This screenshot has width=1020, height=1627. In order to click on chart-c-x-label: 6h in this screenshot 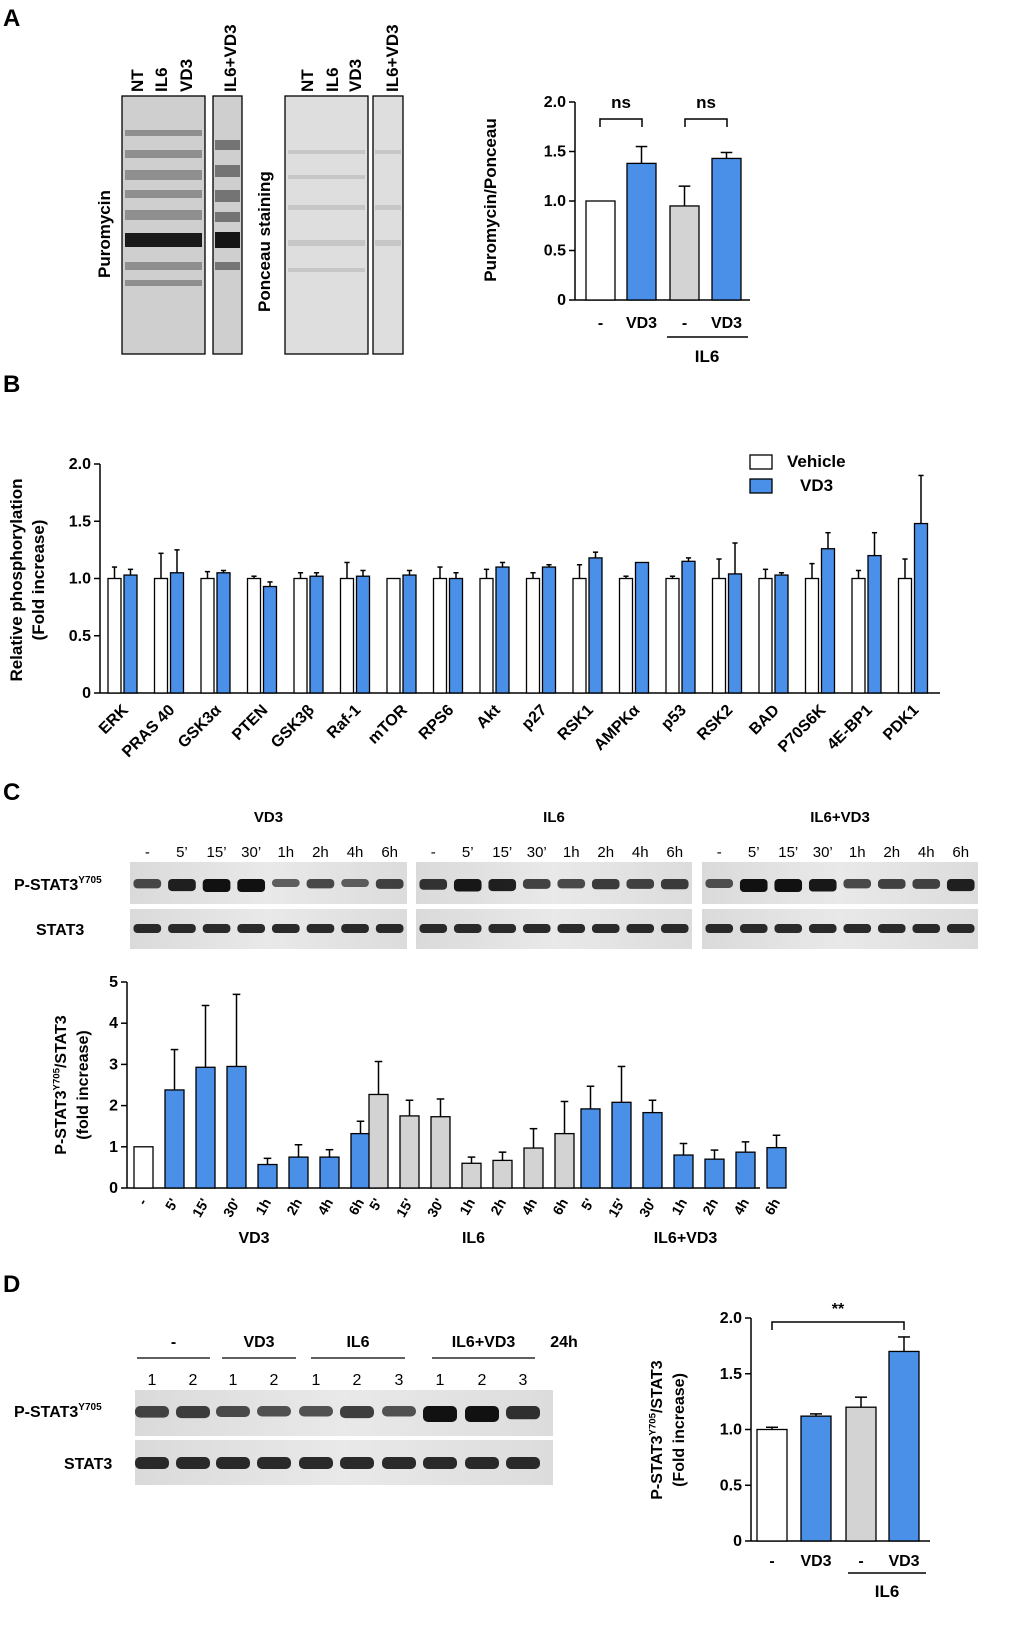, I will do `click(560, 1207)`.